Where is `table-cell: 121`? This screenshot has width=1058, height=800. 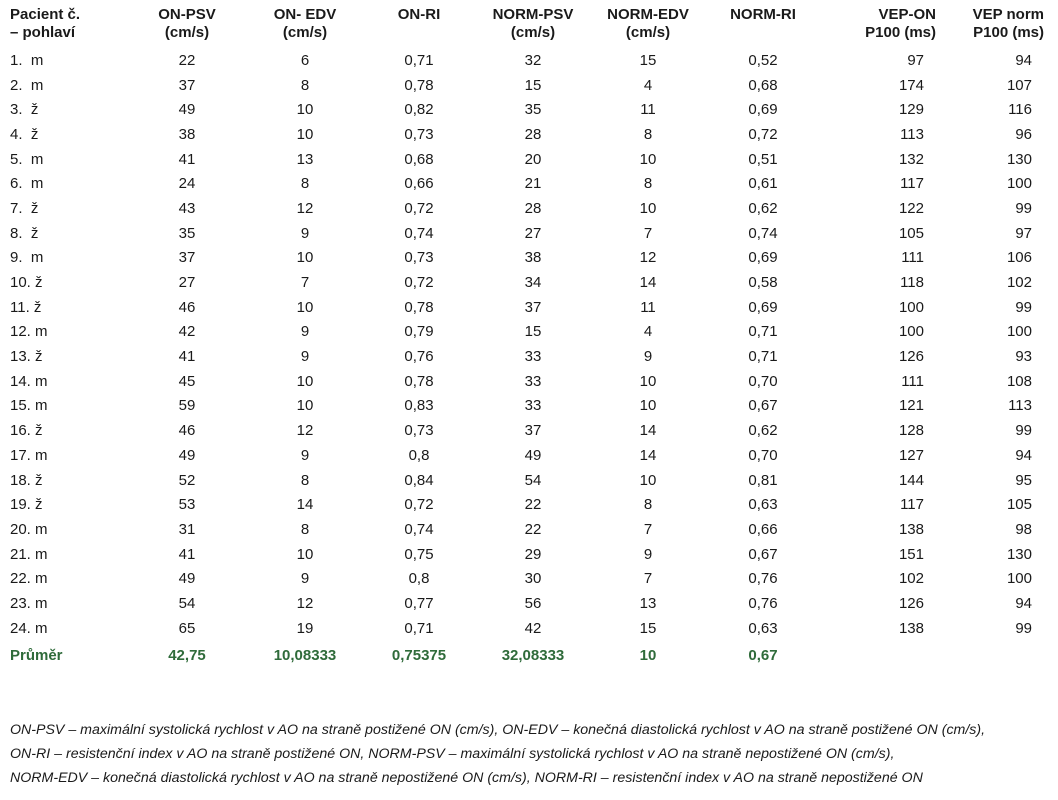 table-cell: 121 is located at coordinates (911, 406).